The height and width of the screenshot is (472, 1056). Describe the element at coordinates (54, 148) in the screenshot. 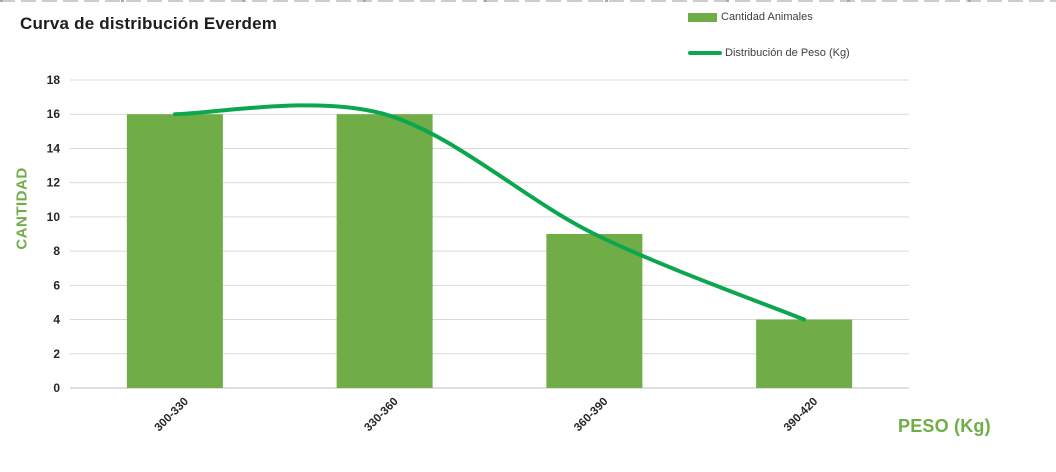

I see `y-tick-label: 14` at that location.